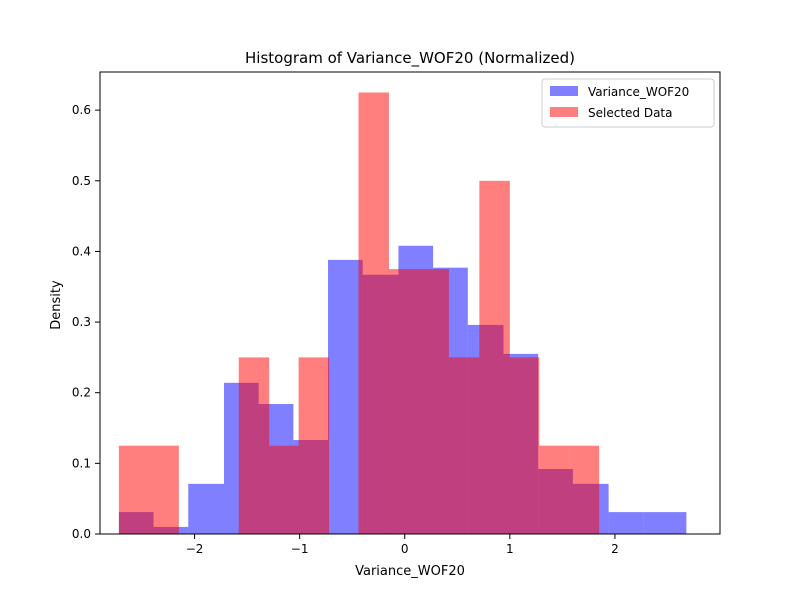 This screenshot has height=600, width=800. I want to click on y-tick-label-2: 0.2, so click(81, 393).